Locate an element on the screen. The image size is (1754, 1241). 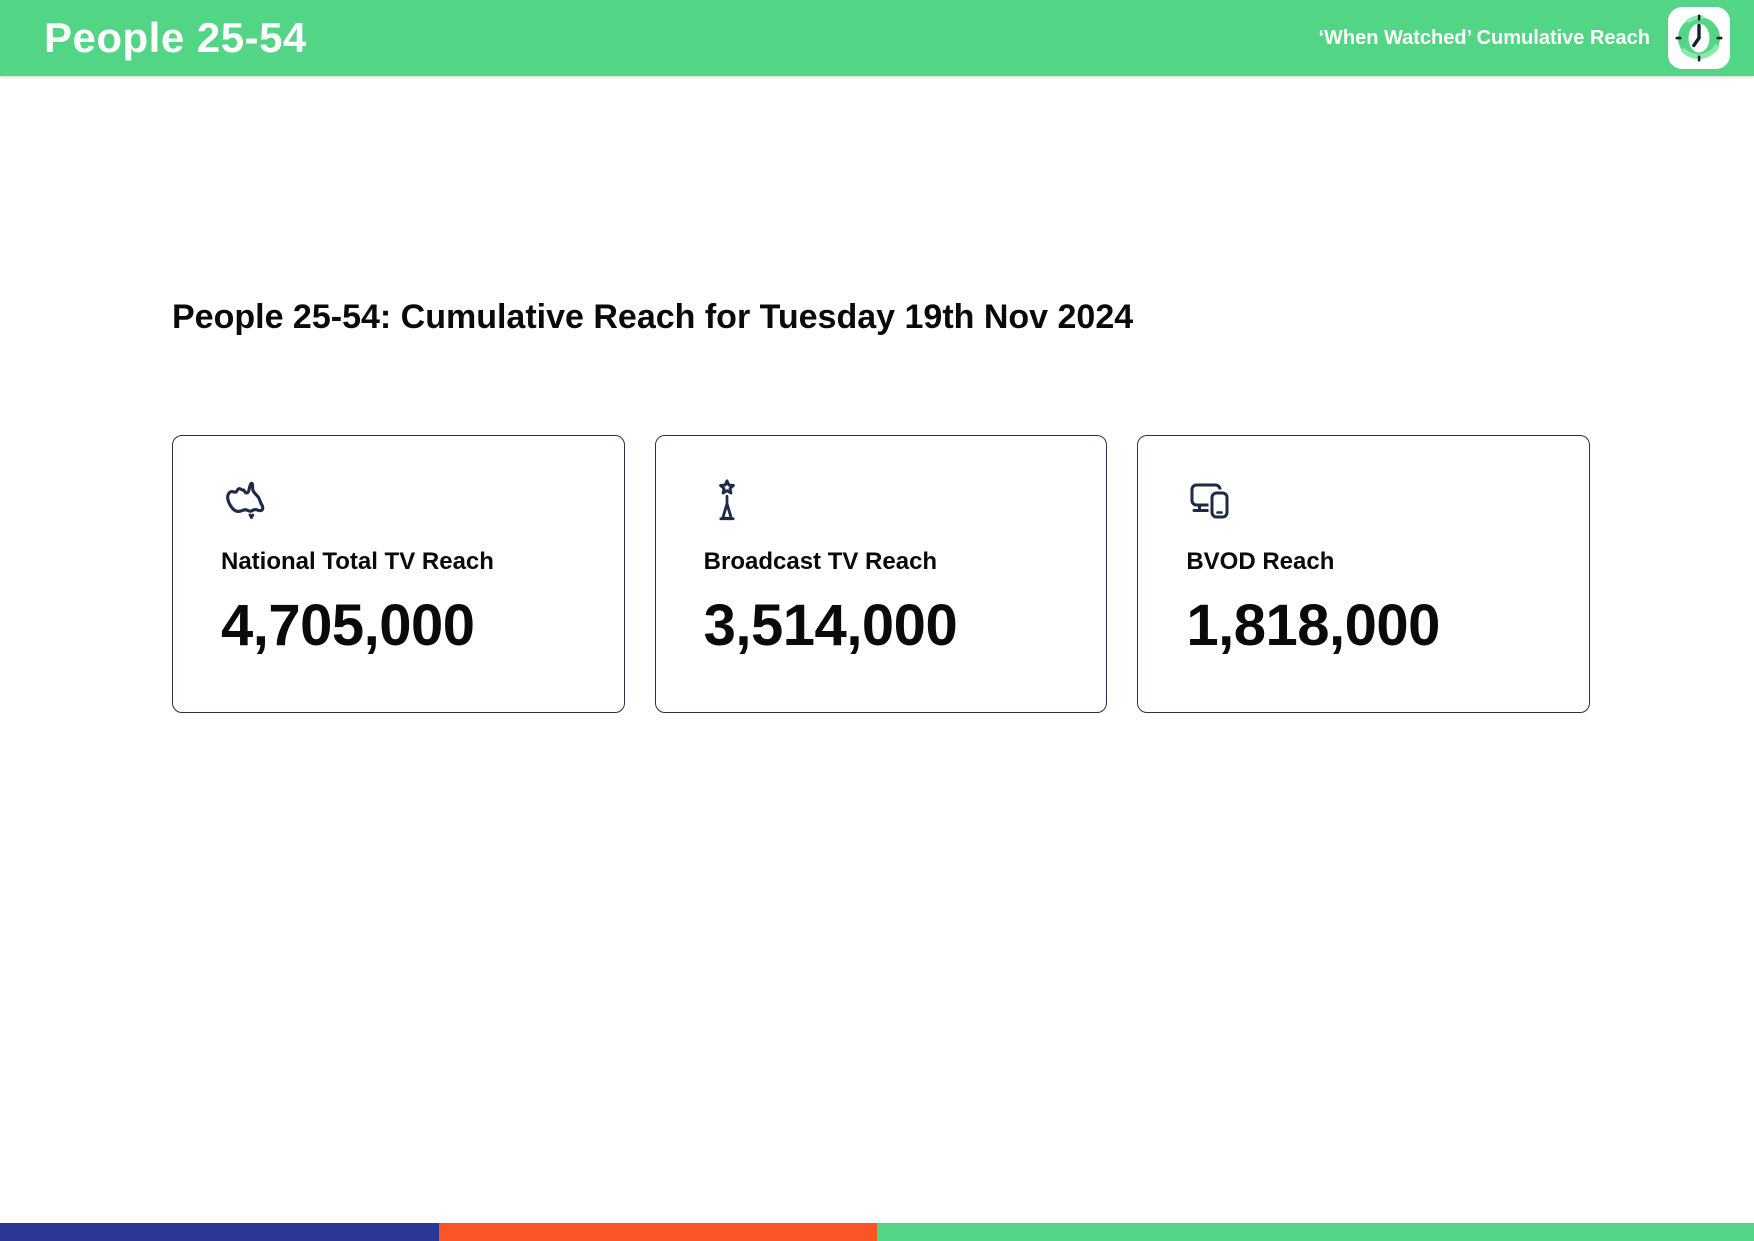
broadcast-tower-icon is located at coordinates (729, 501).